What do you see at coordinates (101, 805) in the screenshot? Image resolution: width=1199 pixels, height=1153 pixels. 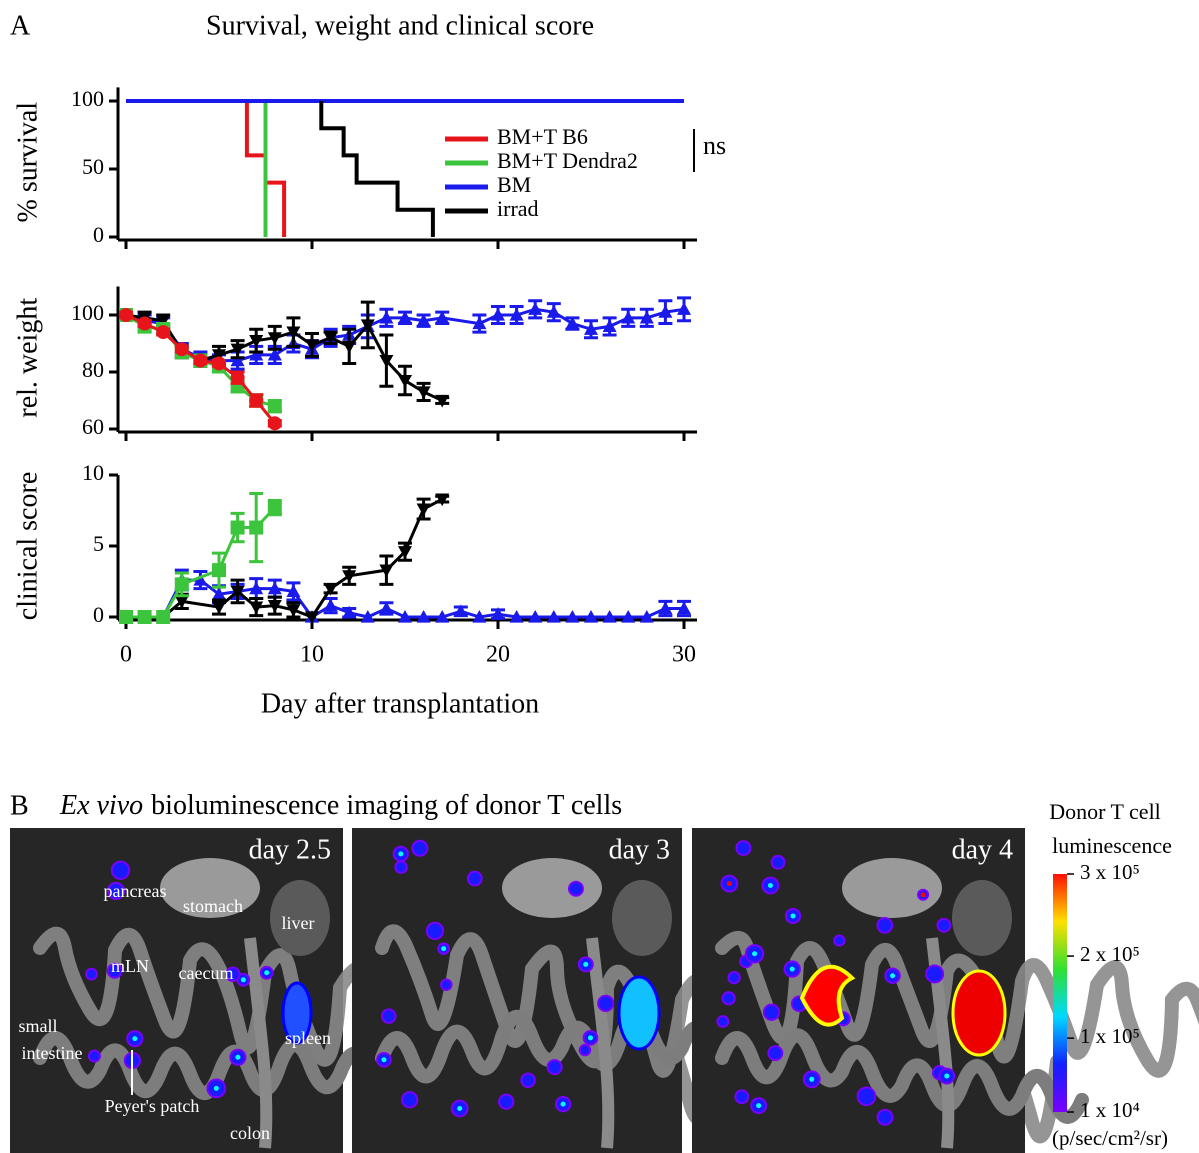 I see `panel-title-italic: Ex vivo` at bounding box center [101, 805].